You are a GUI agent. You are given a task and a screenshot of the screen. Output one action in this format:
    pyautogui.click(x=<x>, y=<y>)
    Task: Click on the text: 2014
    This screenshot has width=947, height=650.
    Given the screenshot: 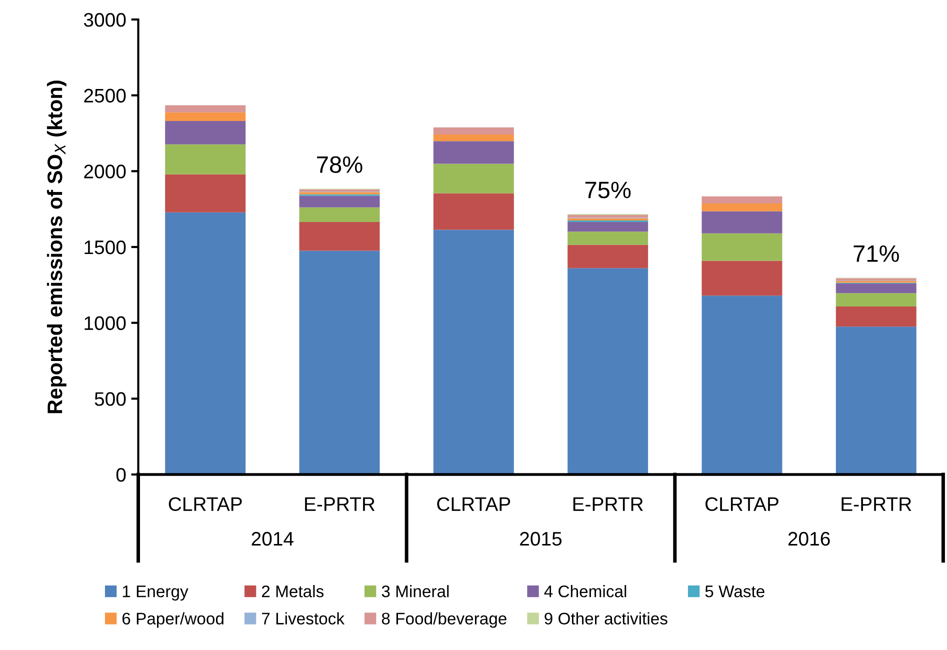 What is the action you would take?
    pyautogui.click(x=273, y=539)
    